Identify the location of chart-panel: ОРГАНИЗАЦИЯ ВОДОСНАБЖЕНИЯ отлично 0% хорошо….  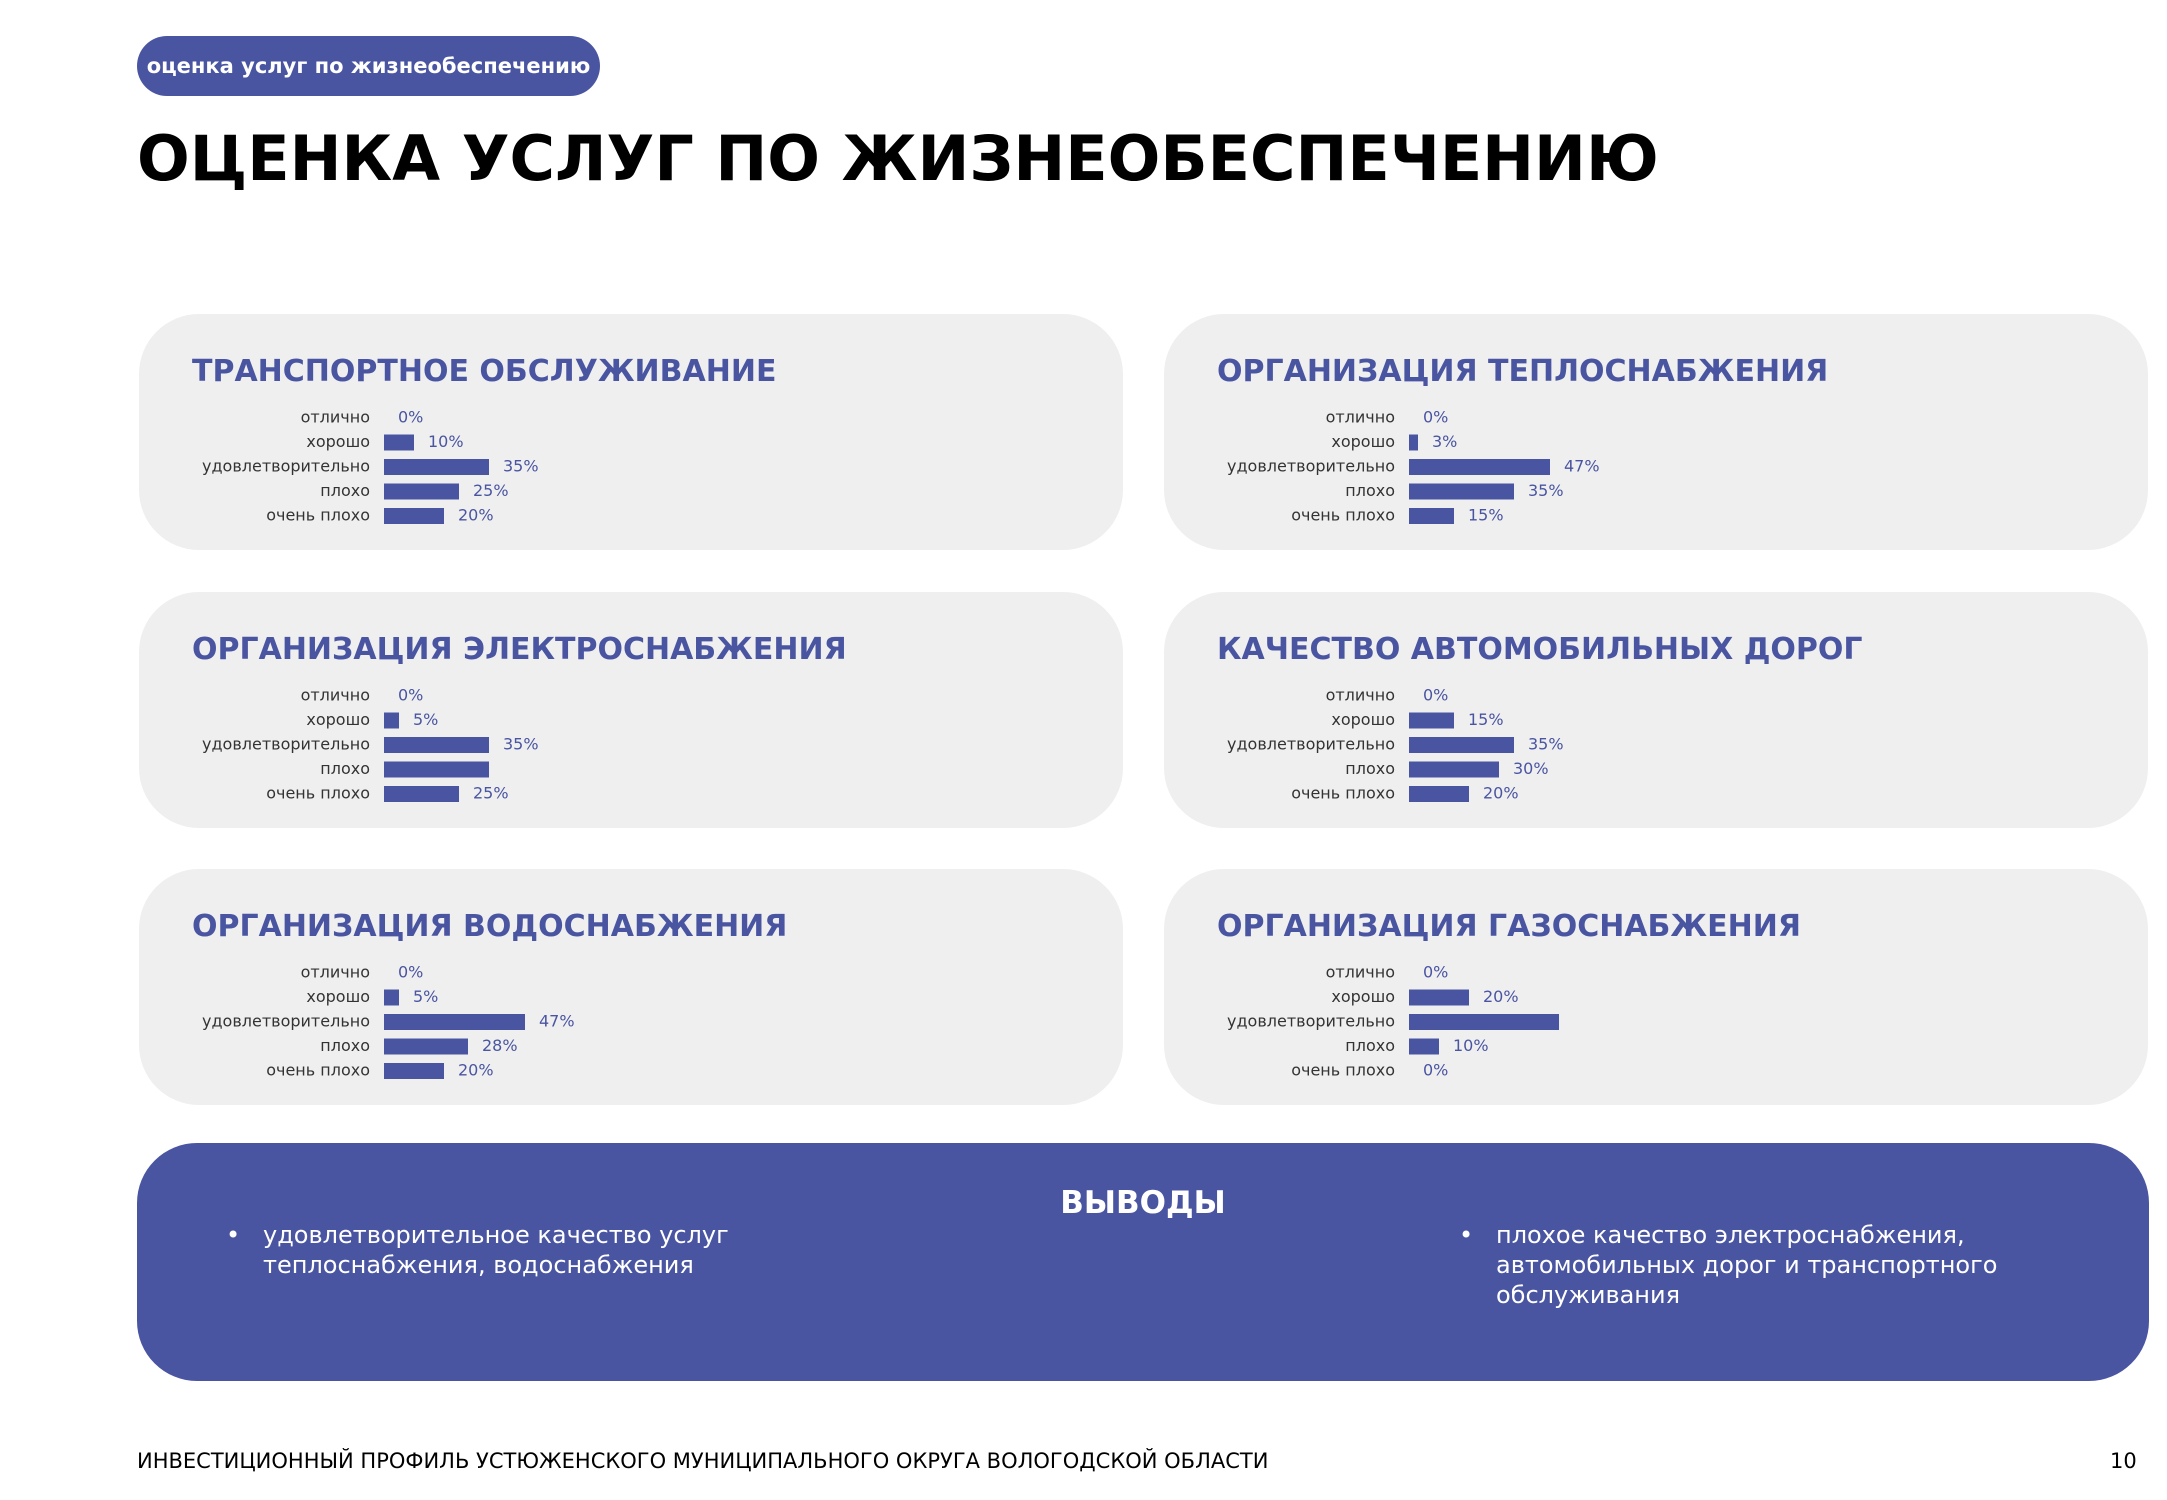
(631, 987).